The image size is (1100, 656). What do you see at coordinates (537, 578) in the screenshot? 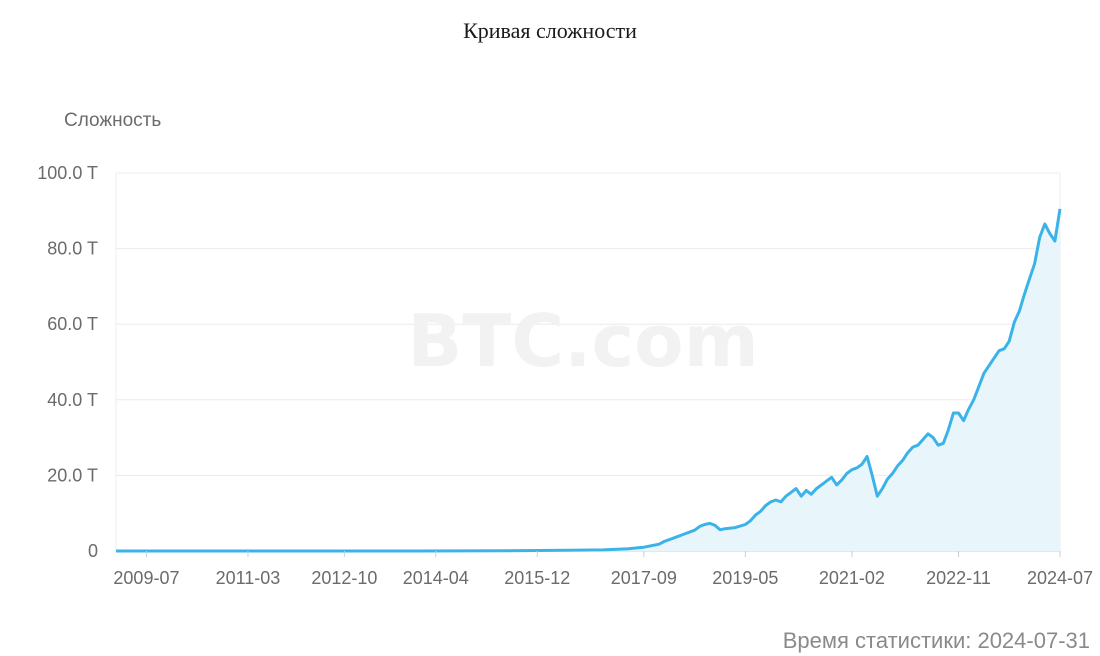
I see `x-tick-label: 2015-12` at bounding box center [537, 578].